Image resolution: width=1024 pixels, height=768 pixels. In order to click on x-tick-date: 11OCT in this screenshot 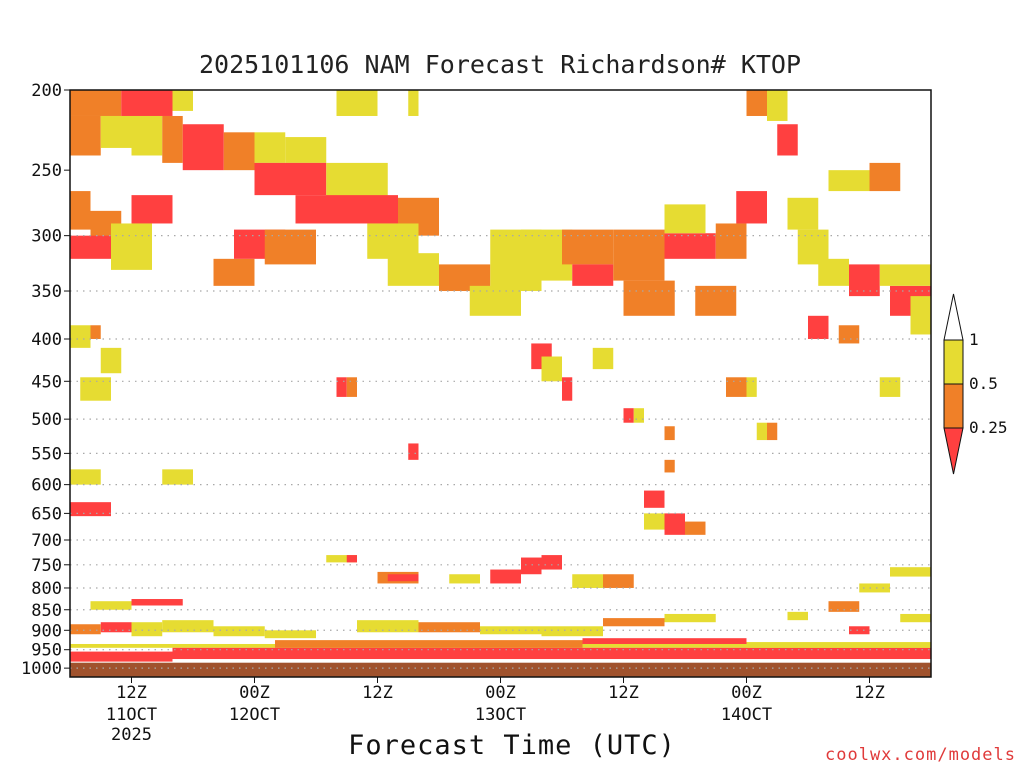, I will do `click(131, 715)`.